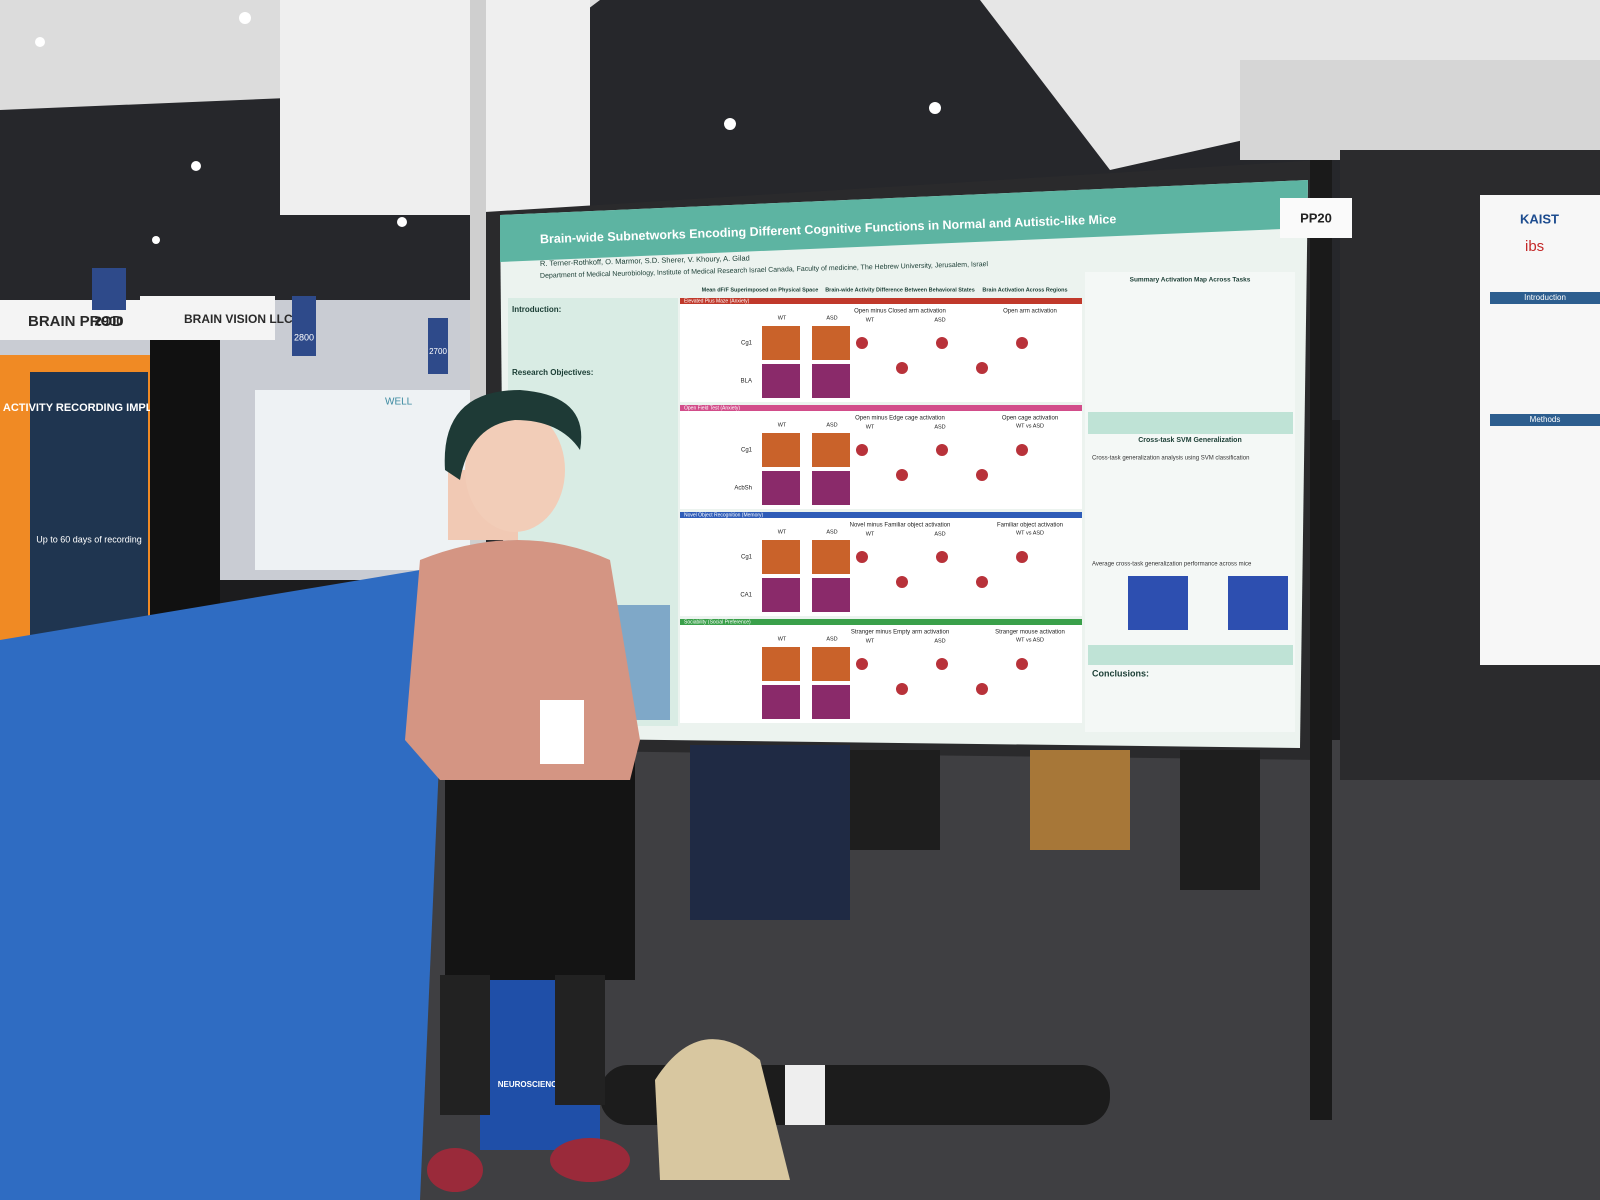  Describe the element at coordinates (1030, 419) in the screenshot. I see `activation-label: Open cage activation` at that location.